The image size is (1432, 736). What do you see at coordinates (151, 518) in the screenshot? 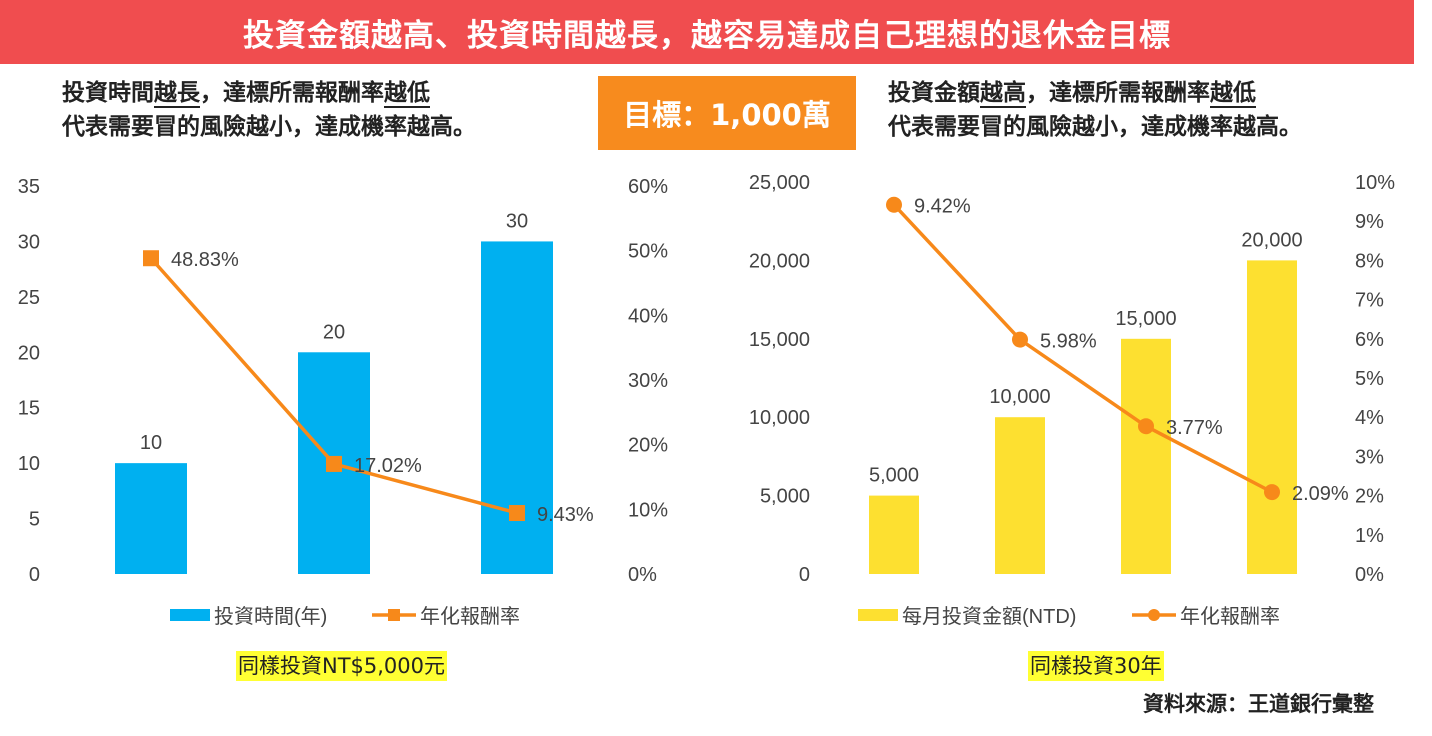
I see `left-chart-bar` at bounding box center [151, 518].